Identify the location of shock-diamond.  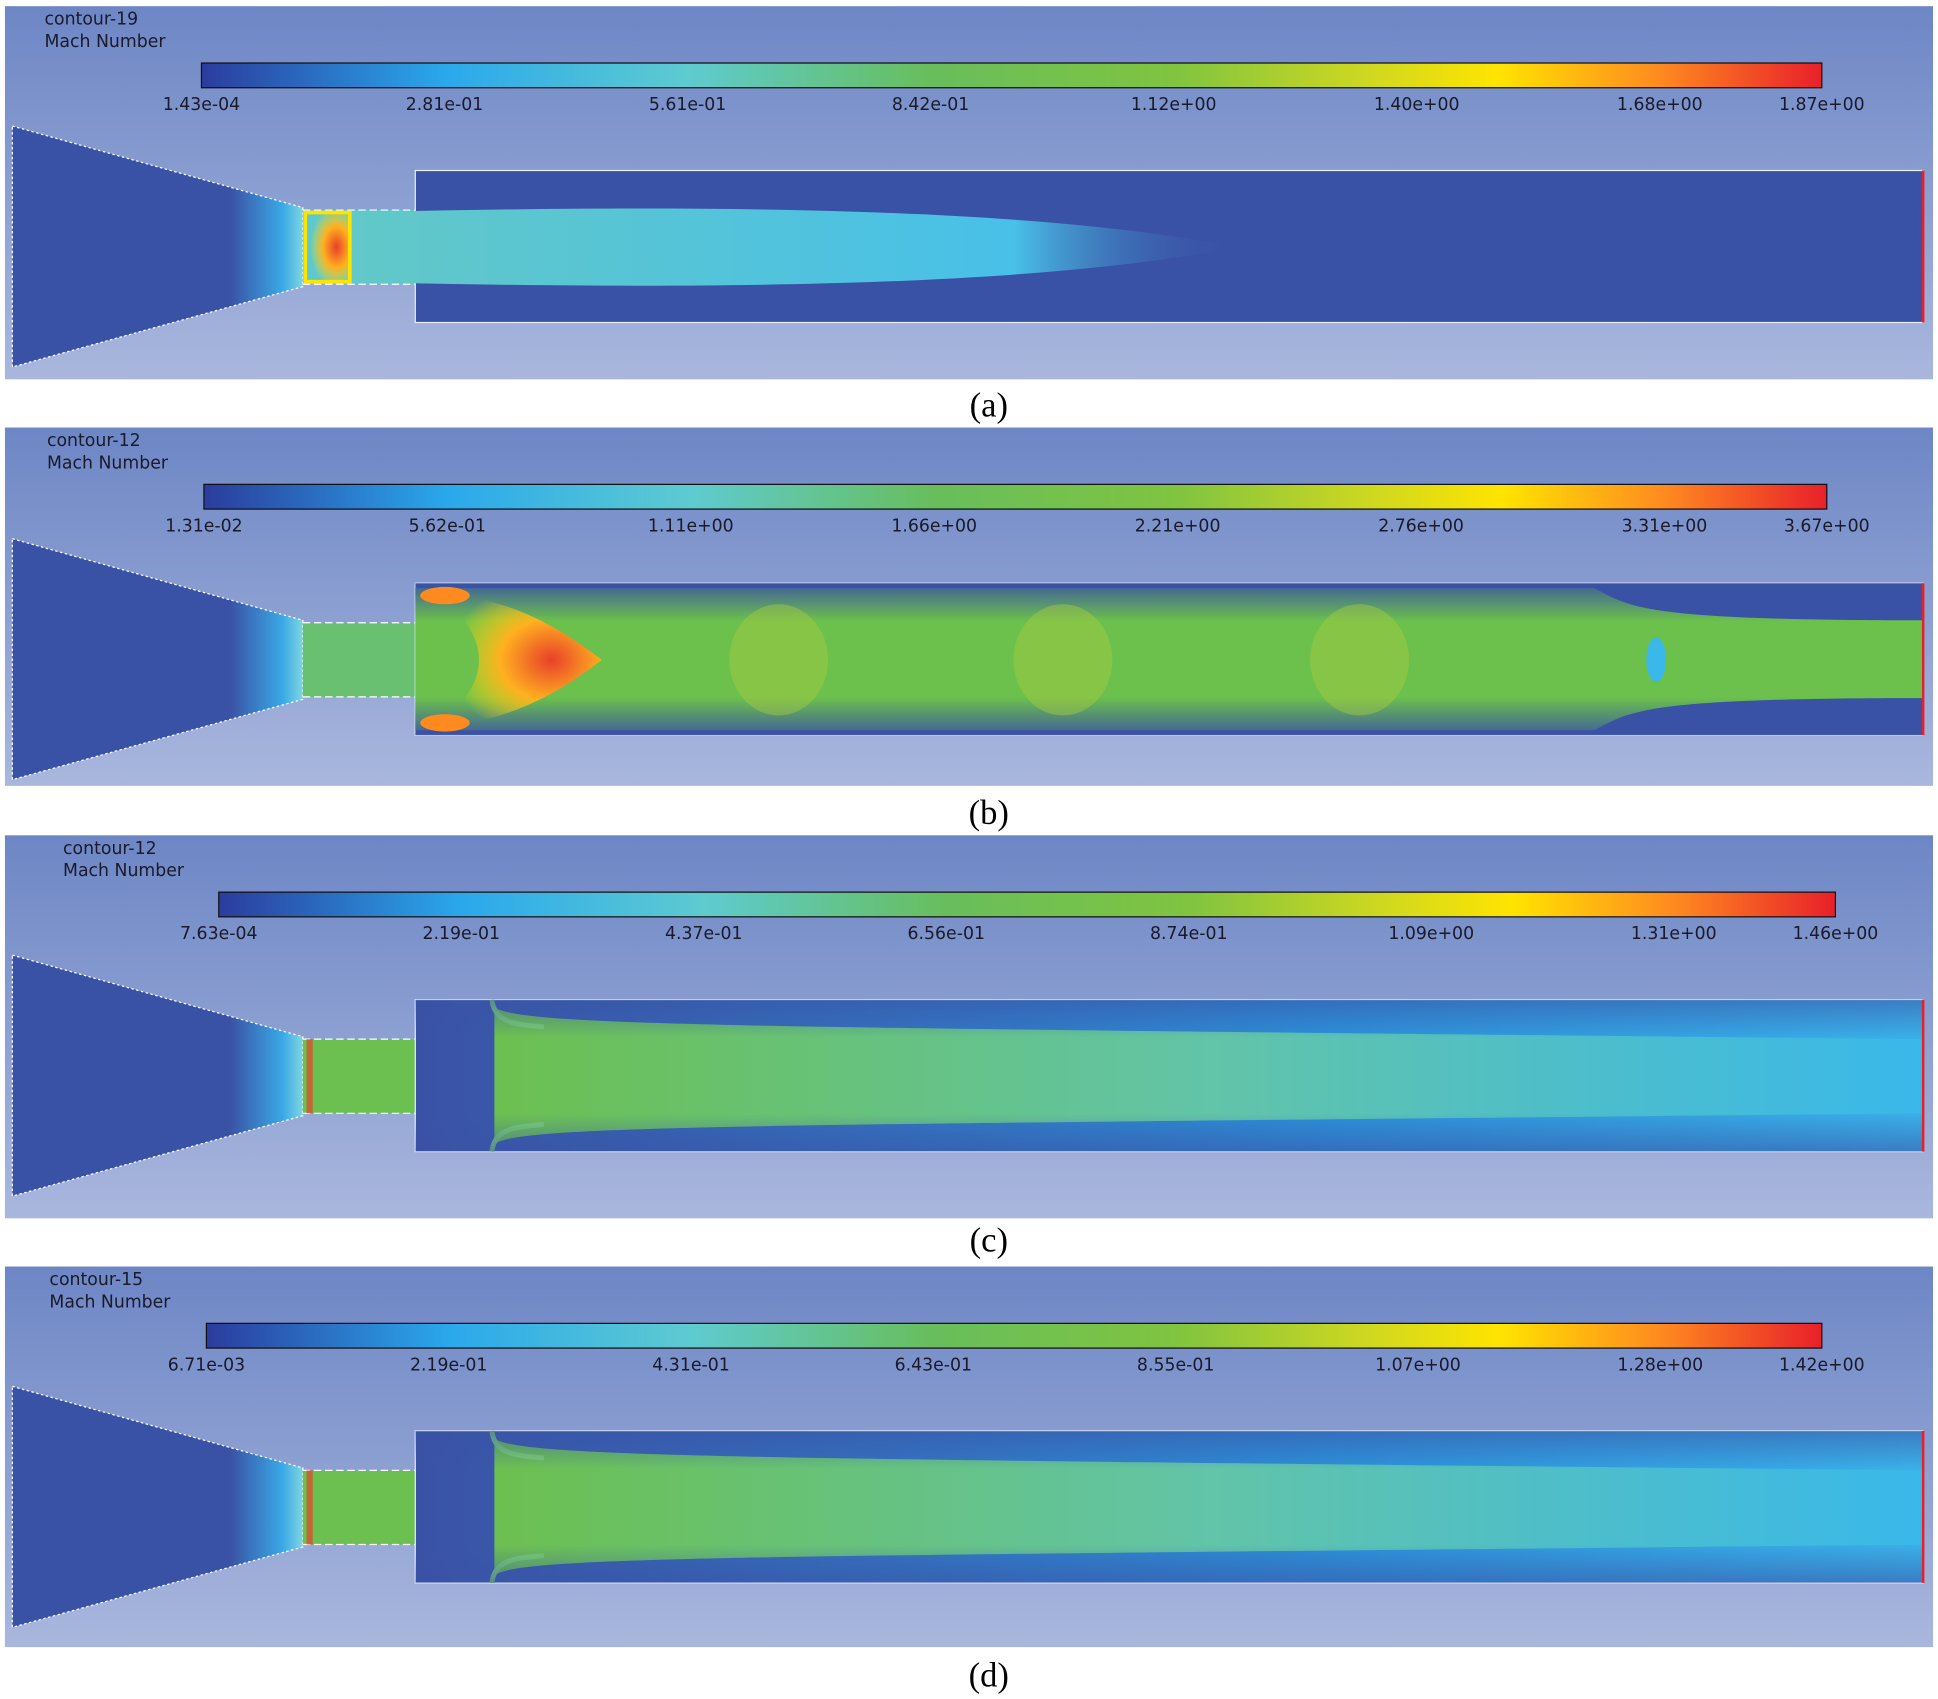
(517, 659).